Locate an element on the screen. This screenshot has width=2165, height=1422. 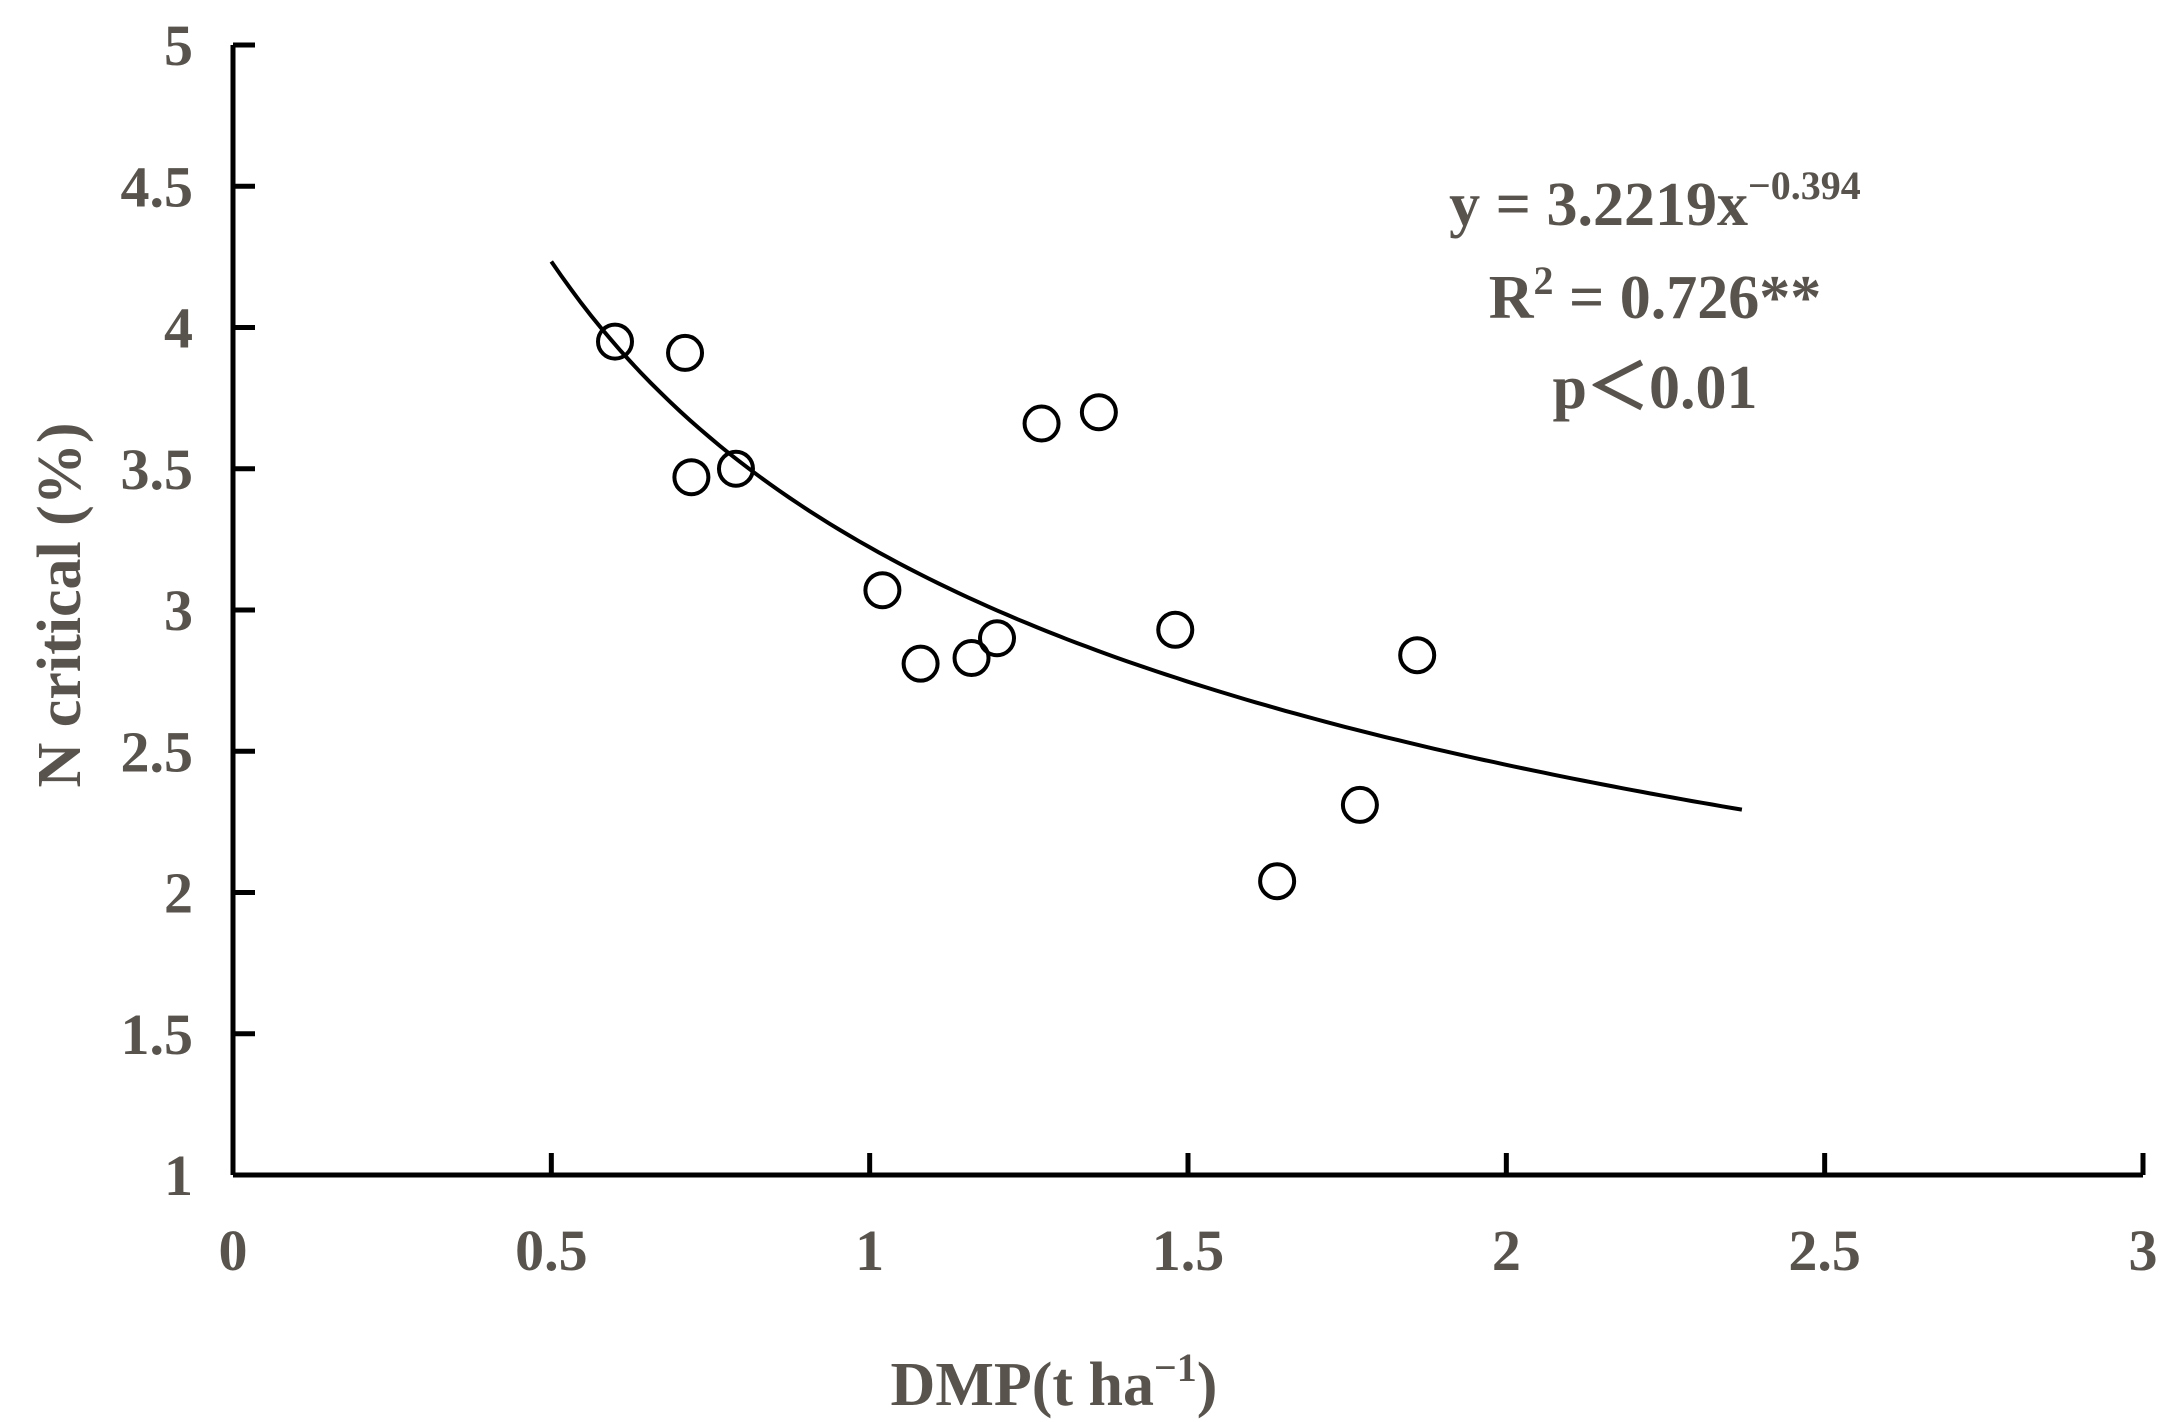
y-tick-label: 1 is located at coordinates (178, 1175).